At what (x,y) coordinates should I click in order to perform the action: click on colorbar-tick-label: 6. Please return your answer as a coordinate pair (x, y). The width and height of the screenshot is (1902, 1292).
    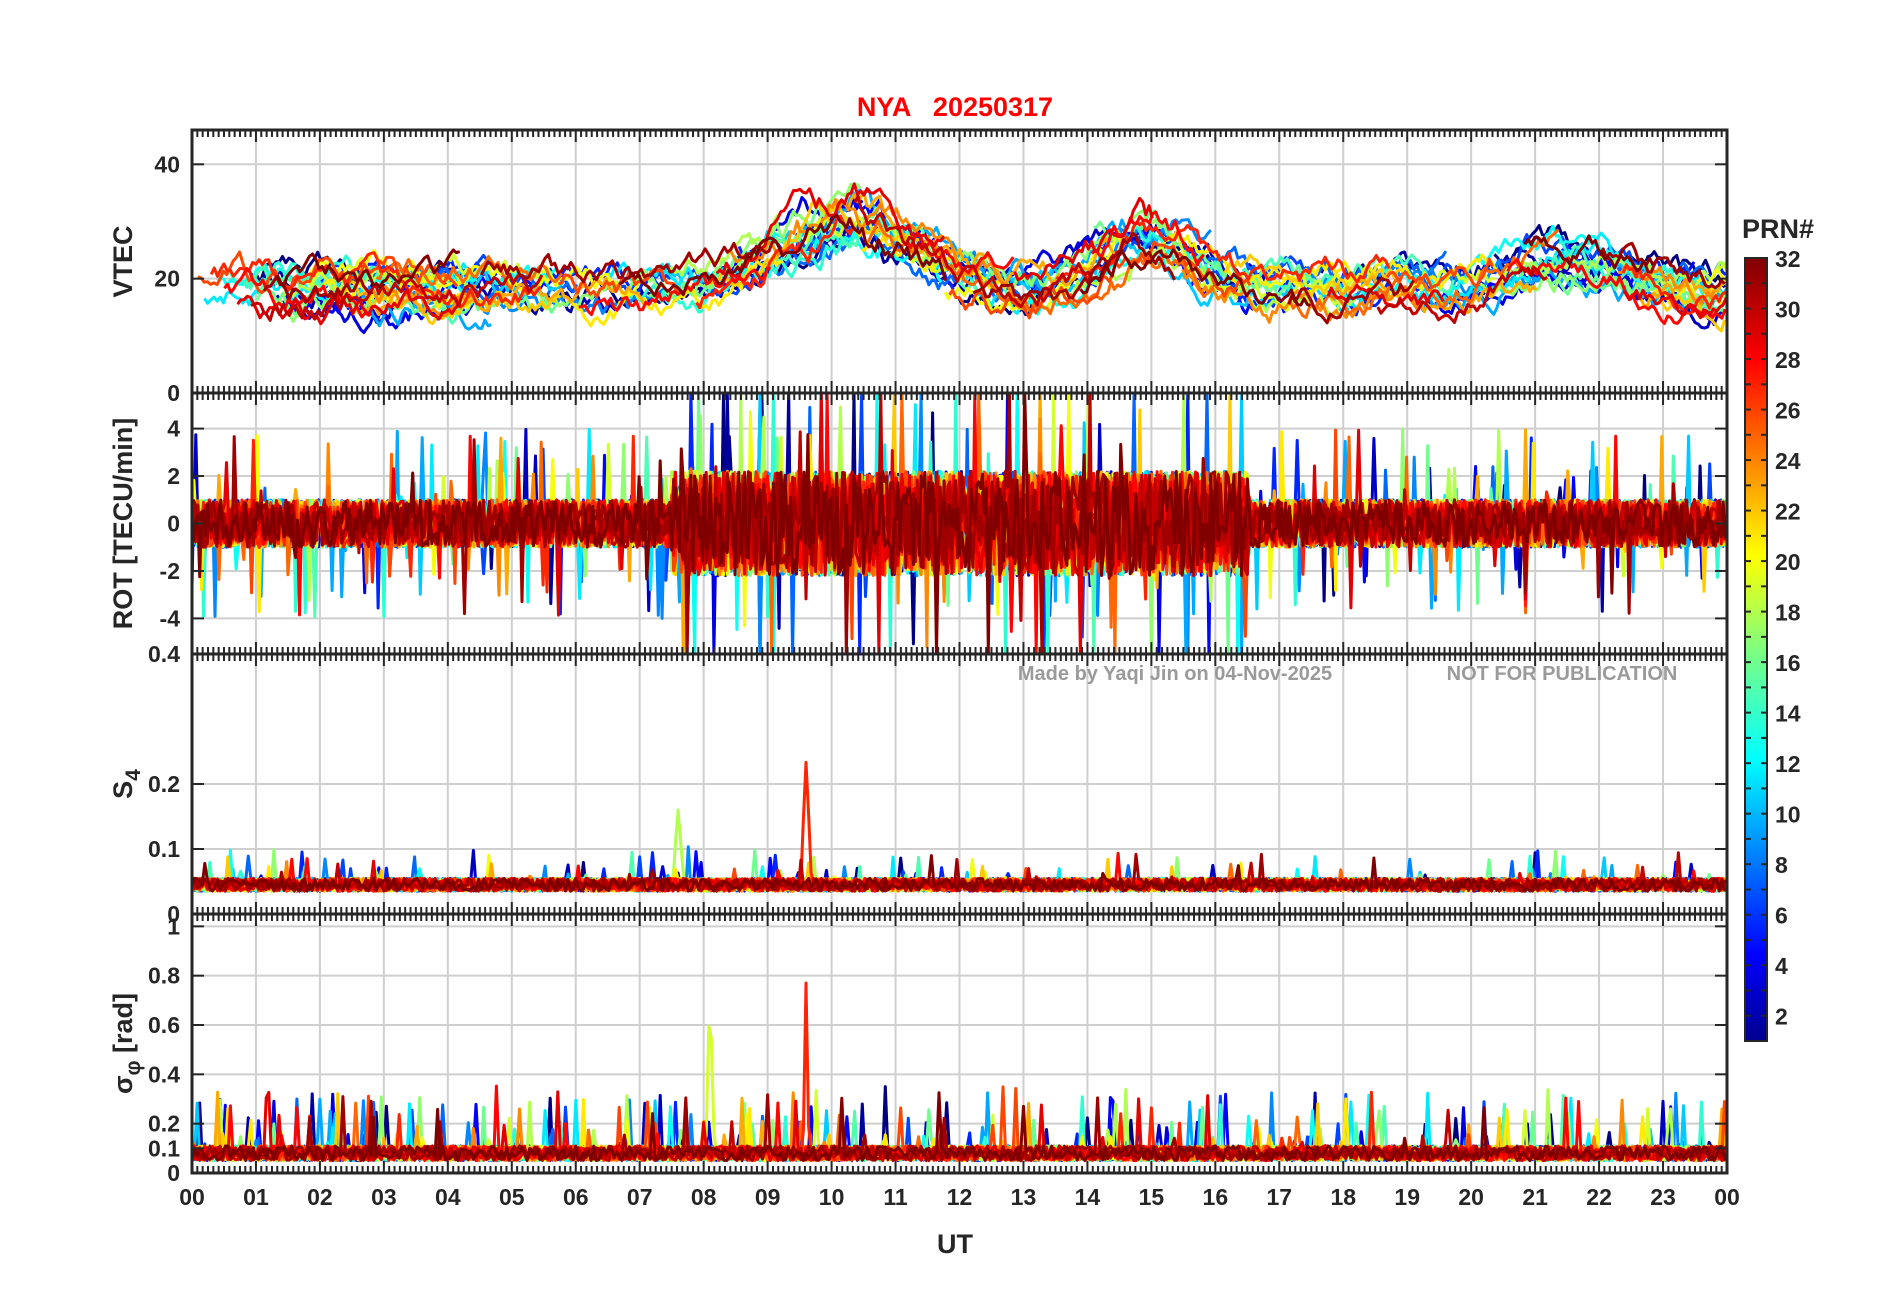
    Looking at the image, I should click on (1781, 916).